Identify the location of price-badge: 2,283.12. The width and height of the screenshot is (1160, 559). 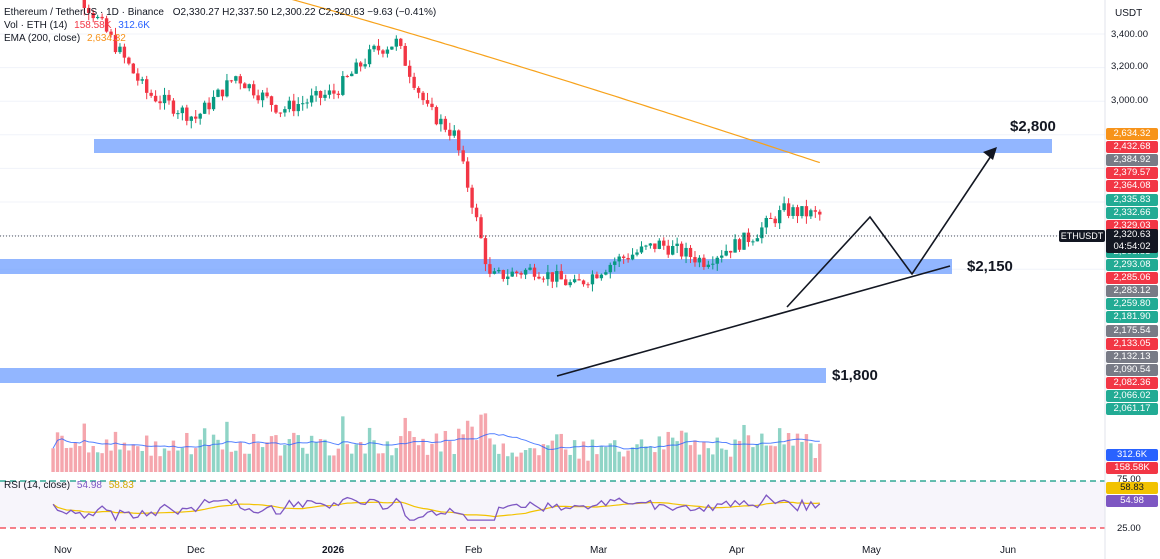
(1132, 291).